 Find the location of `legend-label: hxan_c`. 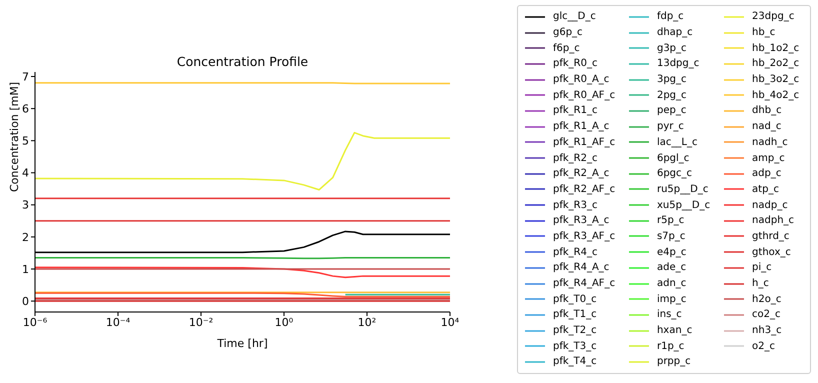

legend-label: hxan_c is located at coordinates (674, 330).